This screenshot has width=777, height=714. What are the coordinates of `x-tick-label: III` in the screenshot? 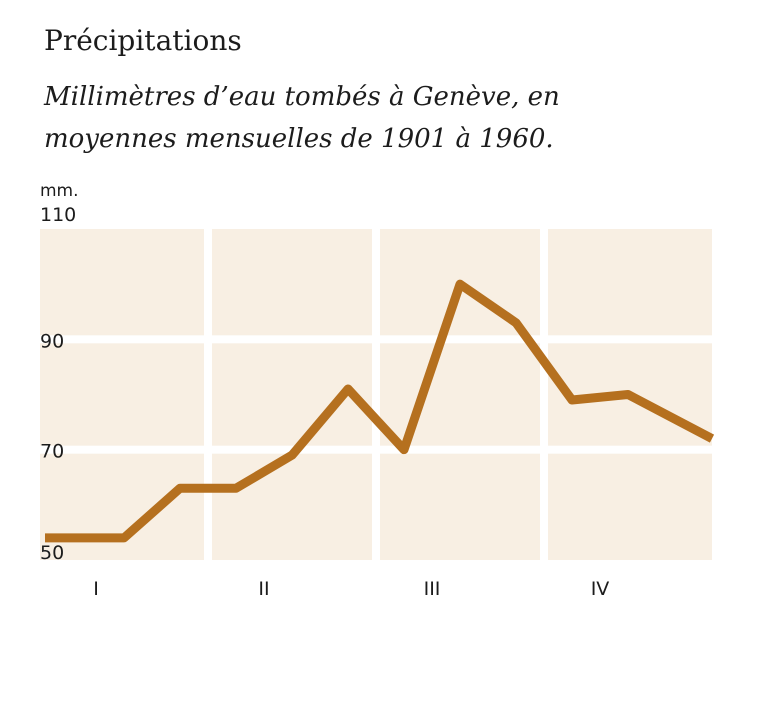 It's located at (432, 589).